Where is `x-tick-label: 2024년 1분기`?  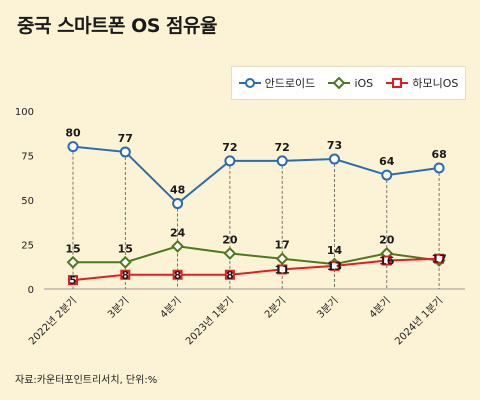 x-tick-label: 2024년 1분기 is located at coordinates (418, 321).